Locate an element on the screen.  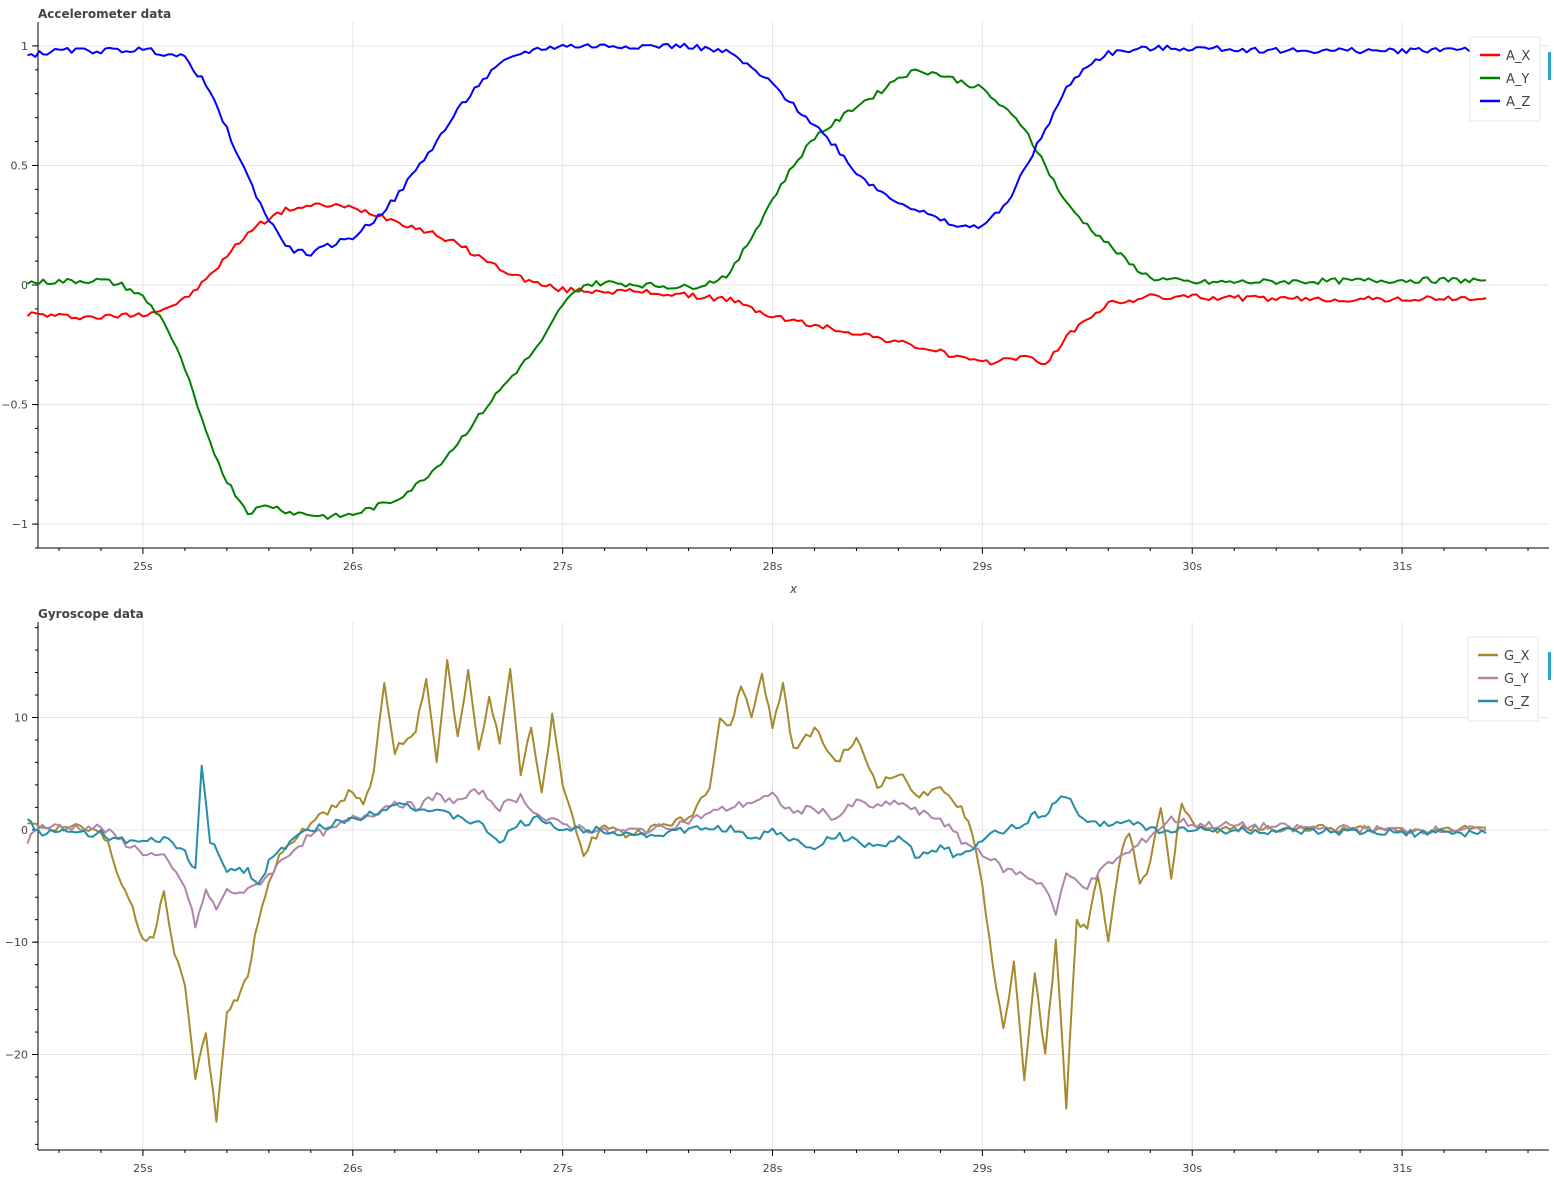
legend-item-label: A_X is located at coordinates (1518, 56).